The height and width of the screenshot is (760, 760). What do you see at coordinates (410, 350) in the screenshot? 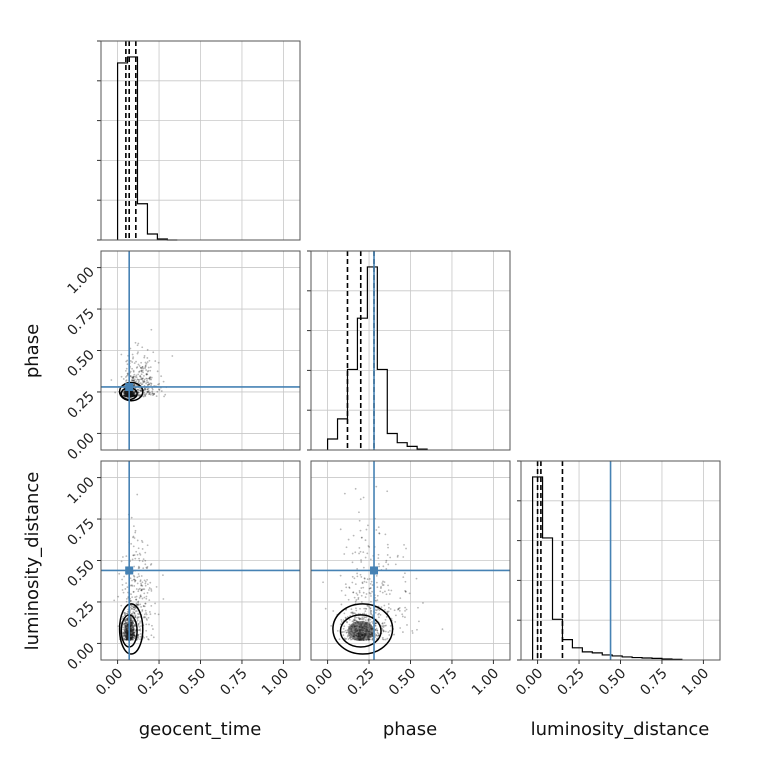
I see `panel-border` at bounding box center [410, 350].